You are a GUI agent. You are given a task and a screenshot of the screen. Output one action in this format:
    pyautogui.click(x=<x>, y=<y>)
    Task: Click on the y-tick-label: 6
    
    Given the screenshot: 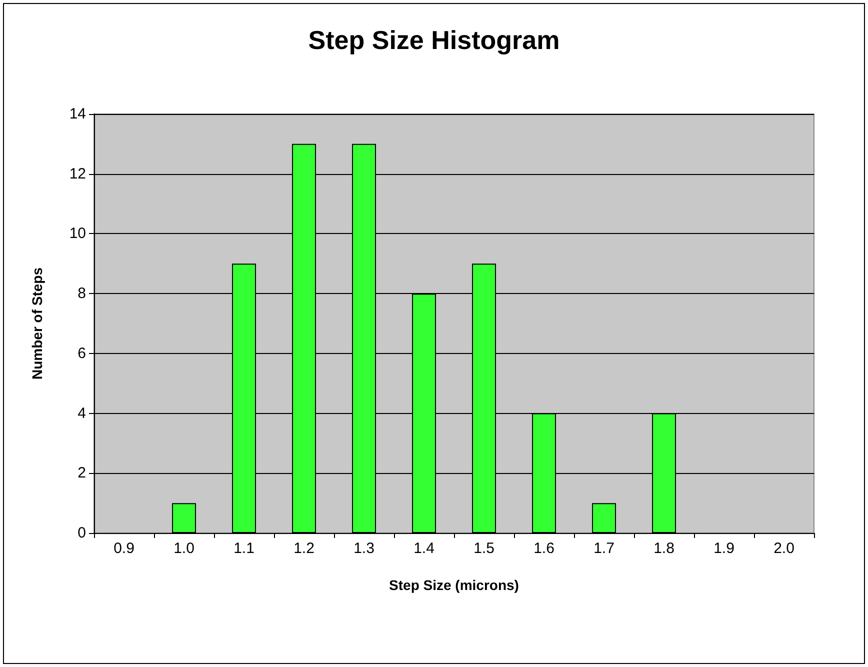 What is the action you would take?
    pyautogui.click(x=82, y=353)
    